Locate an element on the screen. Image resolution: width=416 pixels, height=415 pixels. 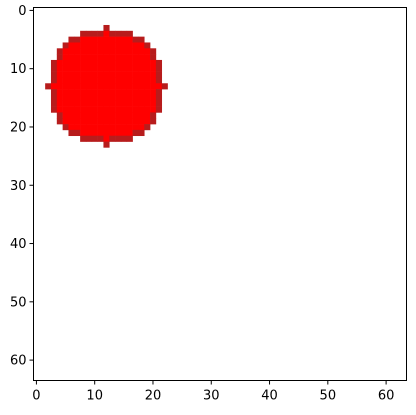
y-tick-label: 30 is located at coordinates (18, 186).